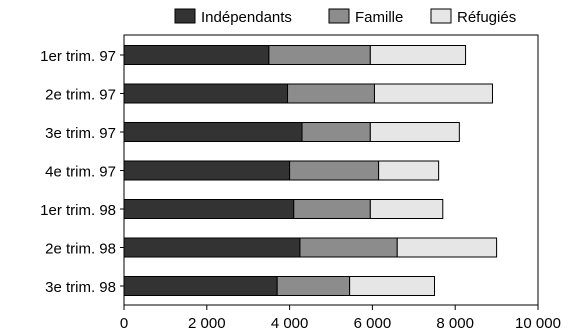 The height and width of the screenshot is (335, 578). I want to click on category-label: 1er trim. 97, so click(78, 56).